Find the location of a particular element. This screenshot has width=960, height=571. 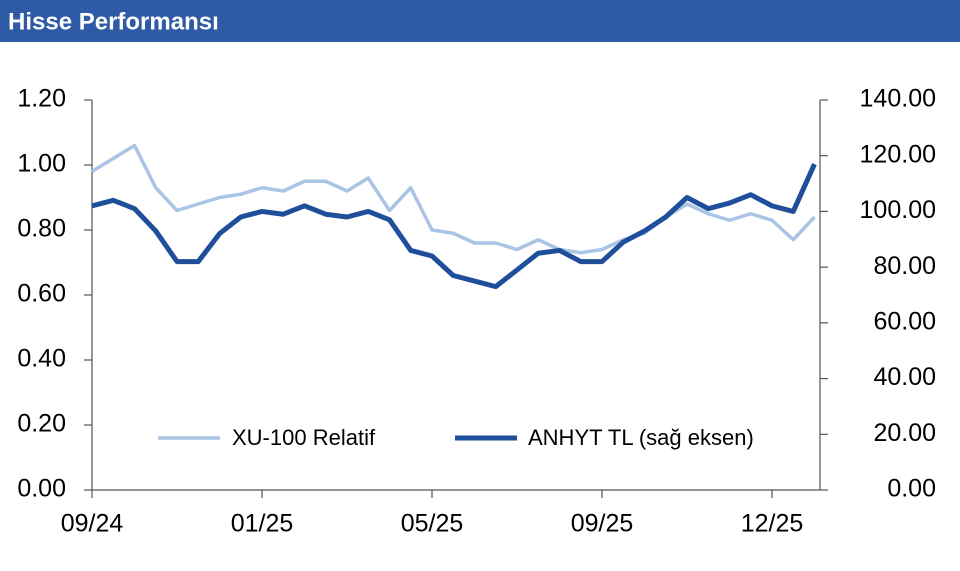

y-tick-label: 0.80 is located at coordinates (41, 229).